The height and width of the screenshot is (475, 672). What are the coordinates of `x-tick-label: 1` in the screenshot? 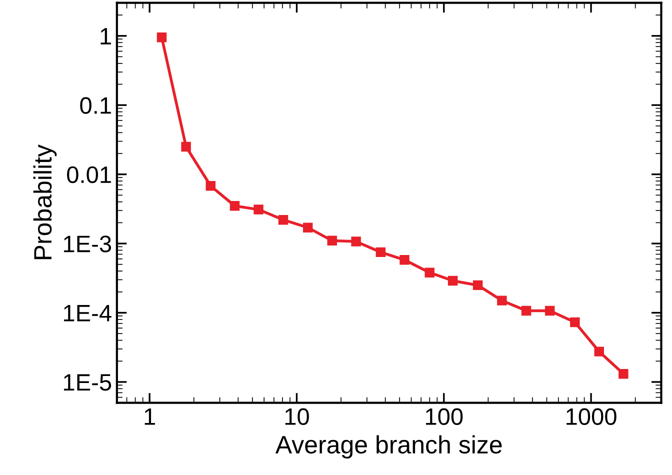 It's located at (149, 416).